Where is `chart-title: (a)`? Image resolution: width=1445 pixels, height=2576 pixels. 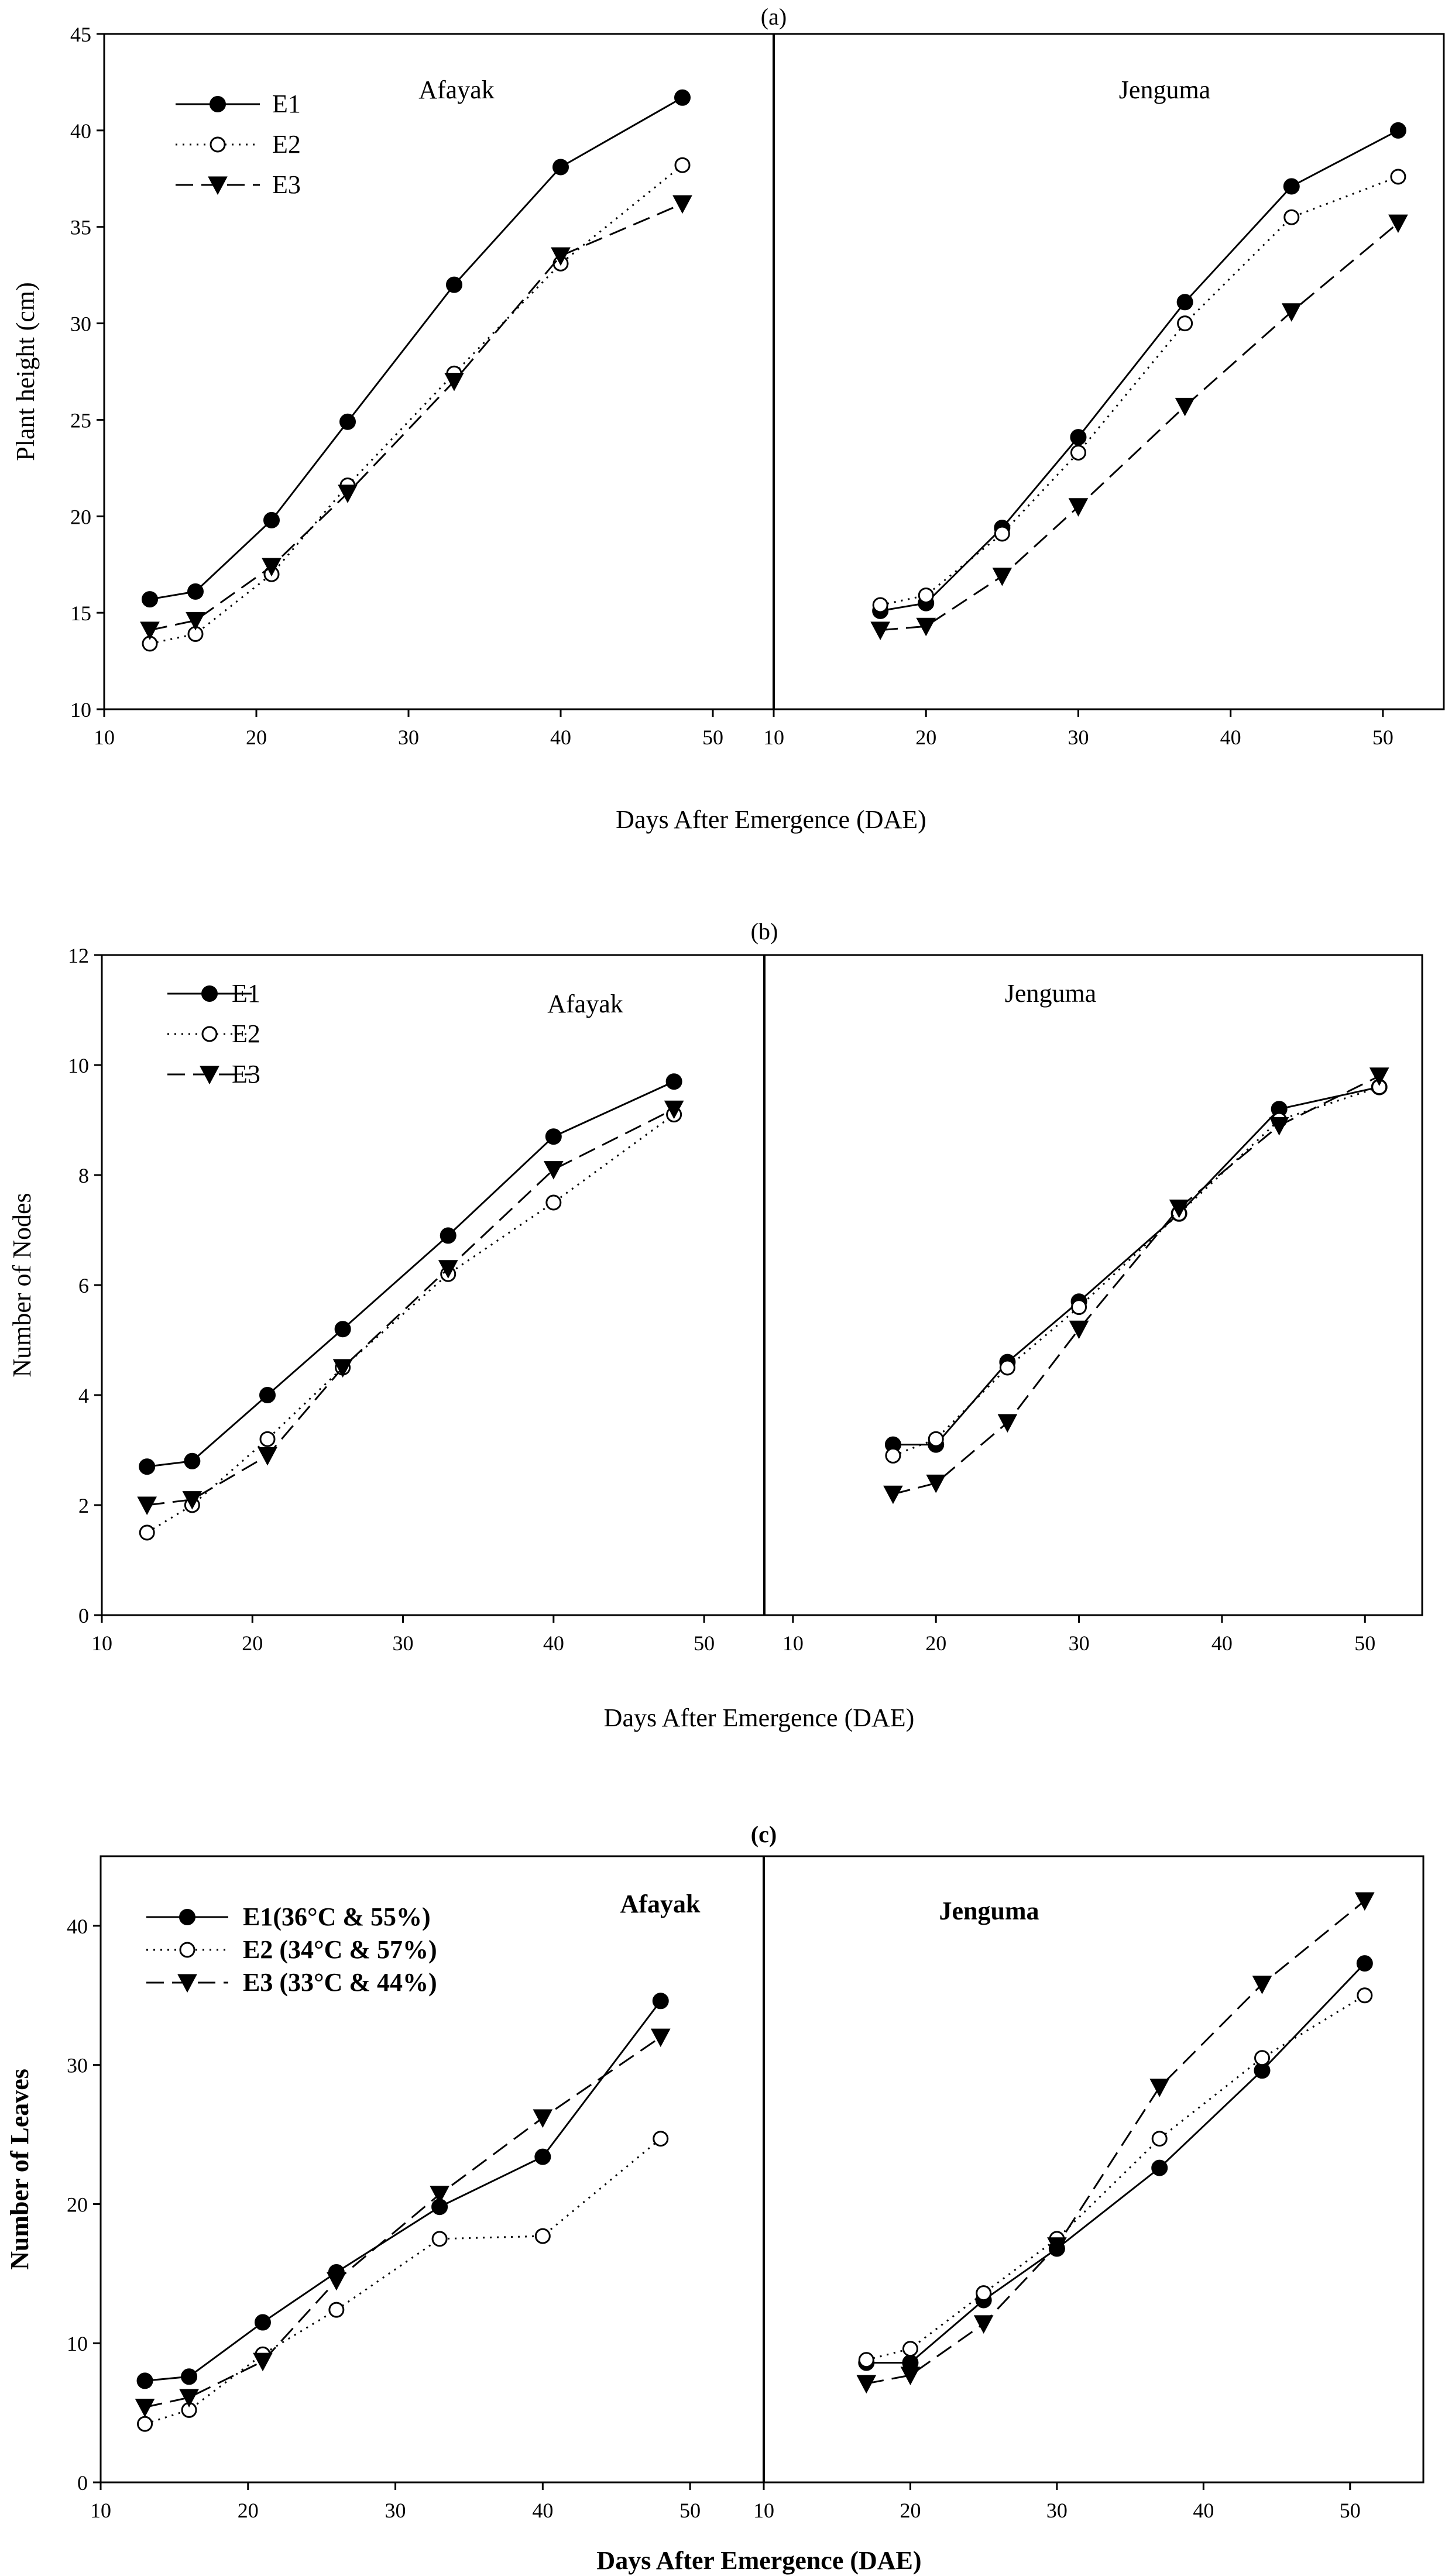
chart-title: (a) is located at coordinates (774, 17).